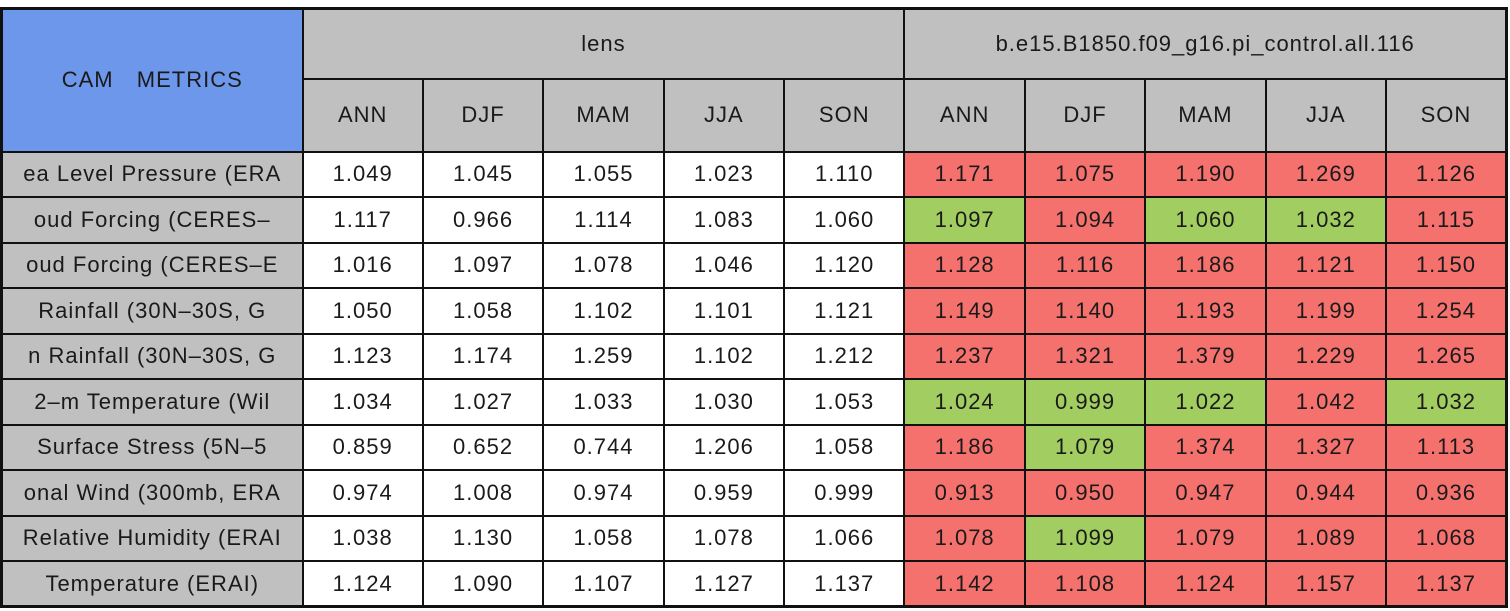  I want to click on row-label: Surface Stress (5N–5, so click(152, 447).